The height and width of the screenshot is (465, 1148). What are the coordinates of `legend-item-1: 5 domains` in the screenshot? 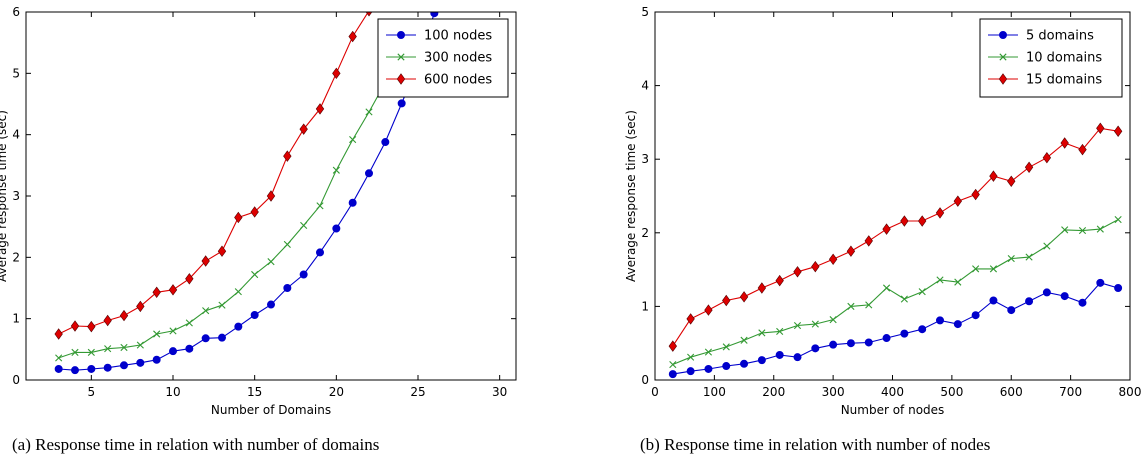 It's located at (1041, 36).